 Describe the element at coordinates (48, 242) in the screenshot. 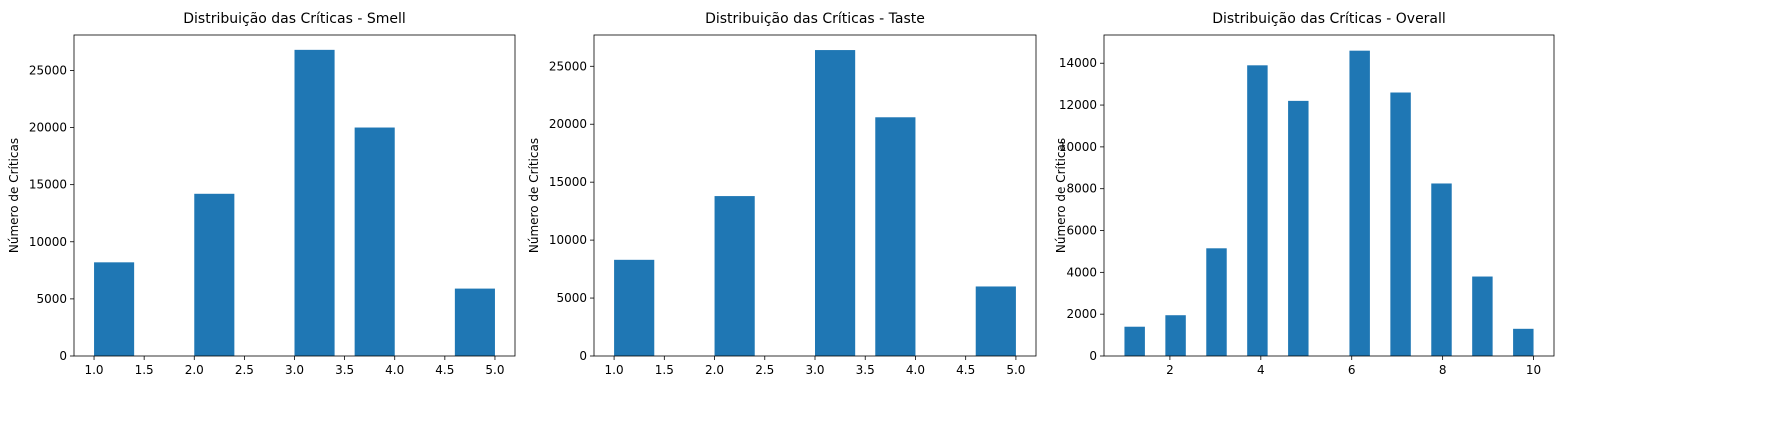

I see `y-tick-label-smell: 10000` at that location.